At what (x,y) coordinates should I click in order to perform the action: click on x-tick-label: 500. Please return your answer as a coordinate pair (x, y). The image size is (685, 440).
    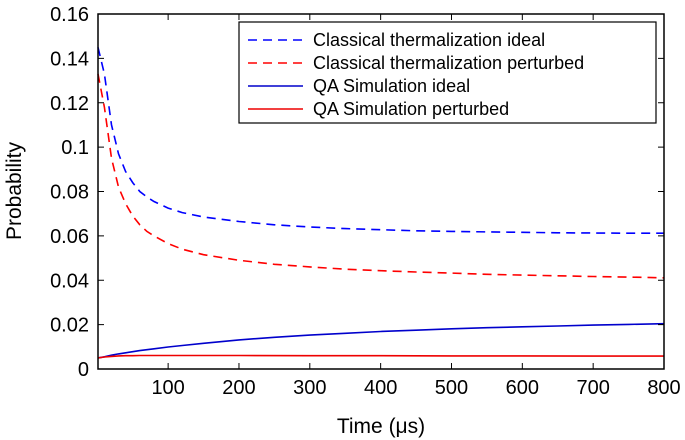
    Looking at the image, I should click on (451, 388).